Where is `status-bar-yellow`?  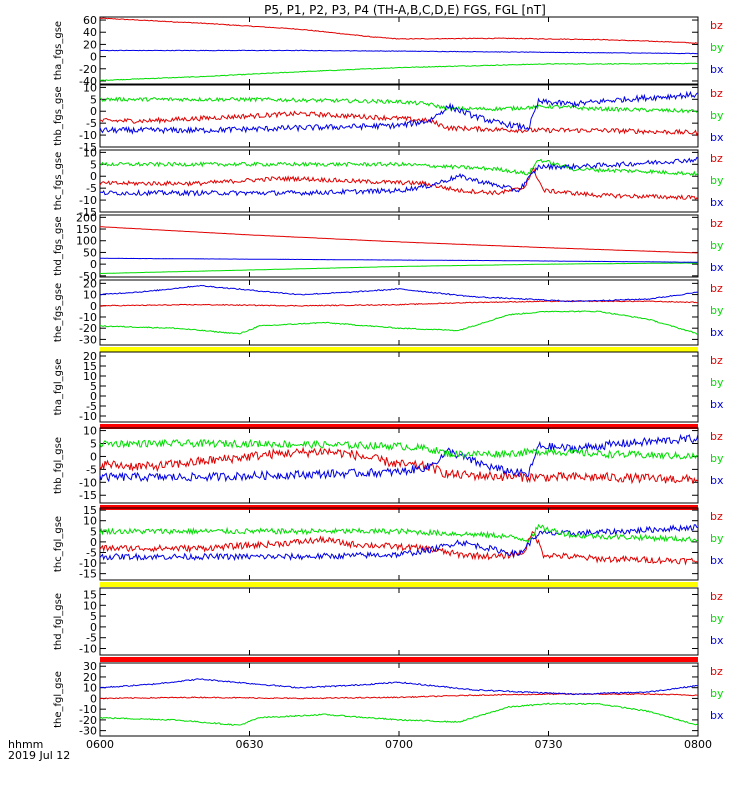
status-bar-yellow is located at coordinates (399, 349).